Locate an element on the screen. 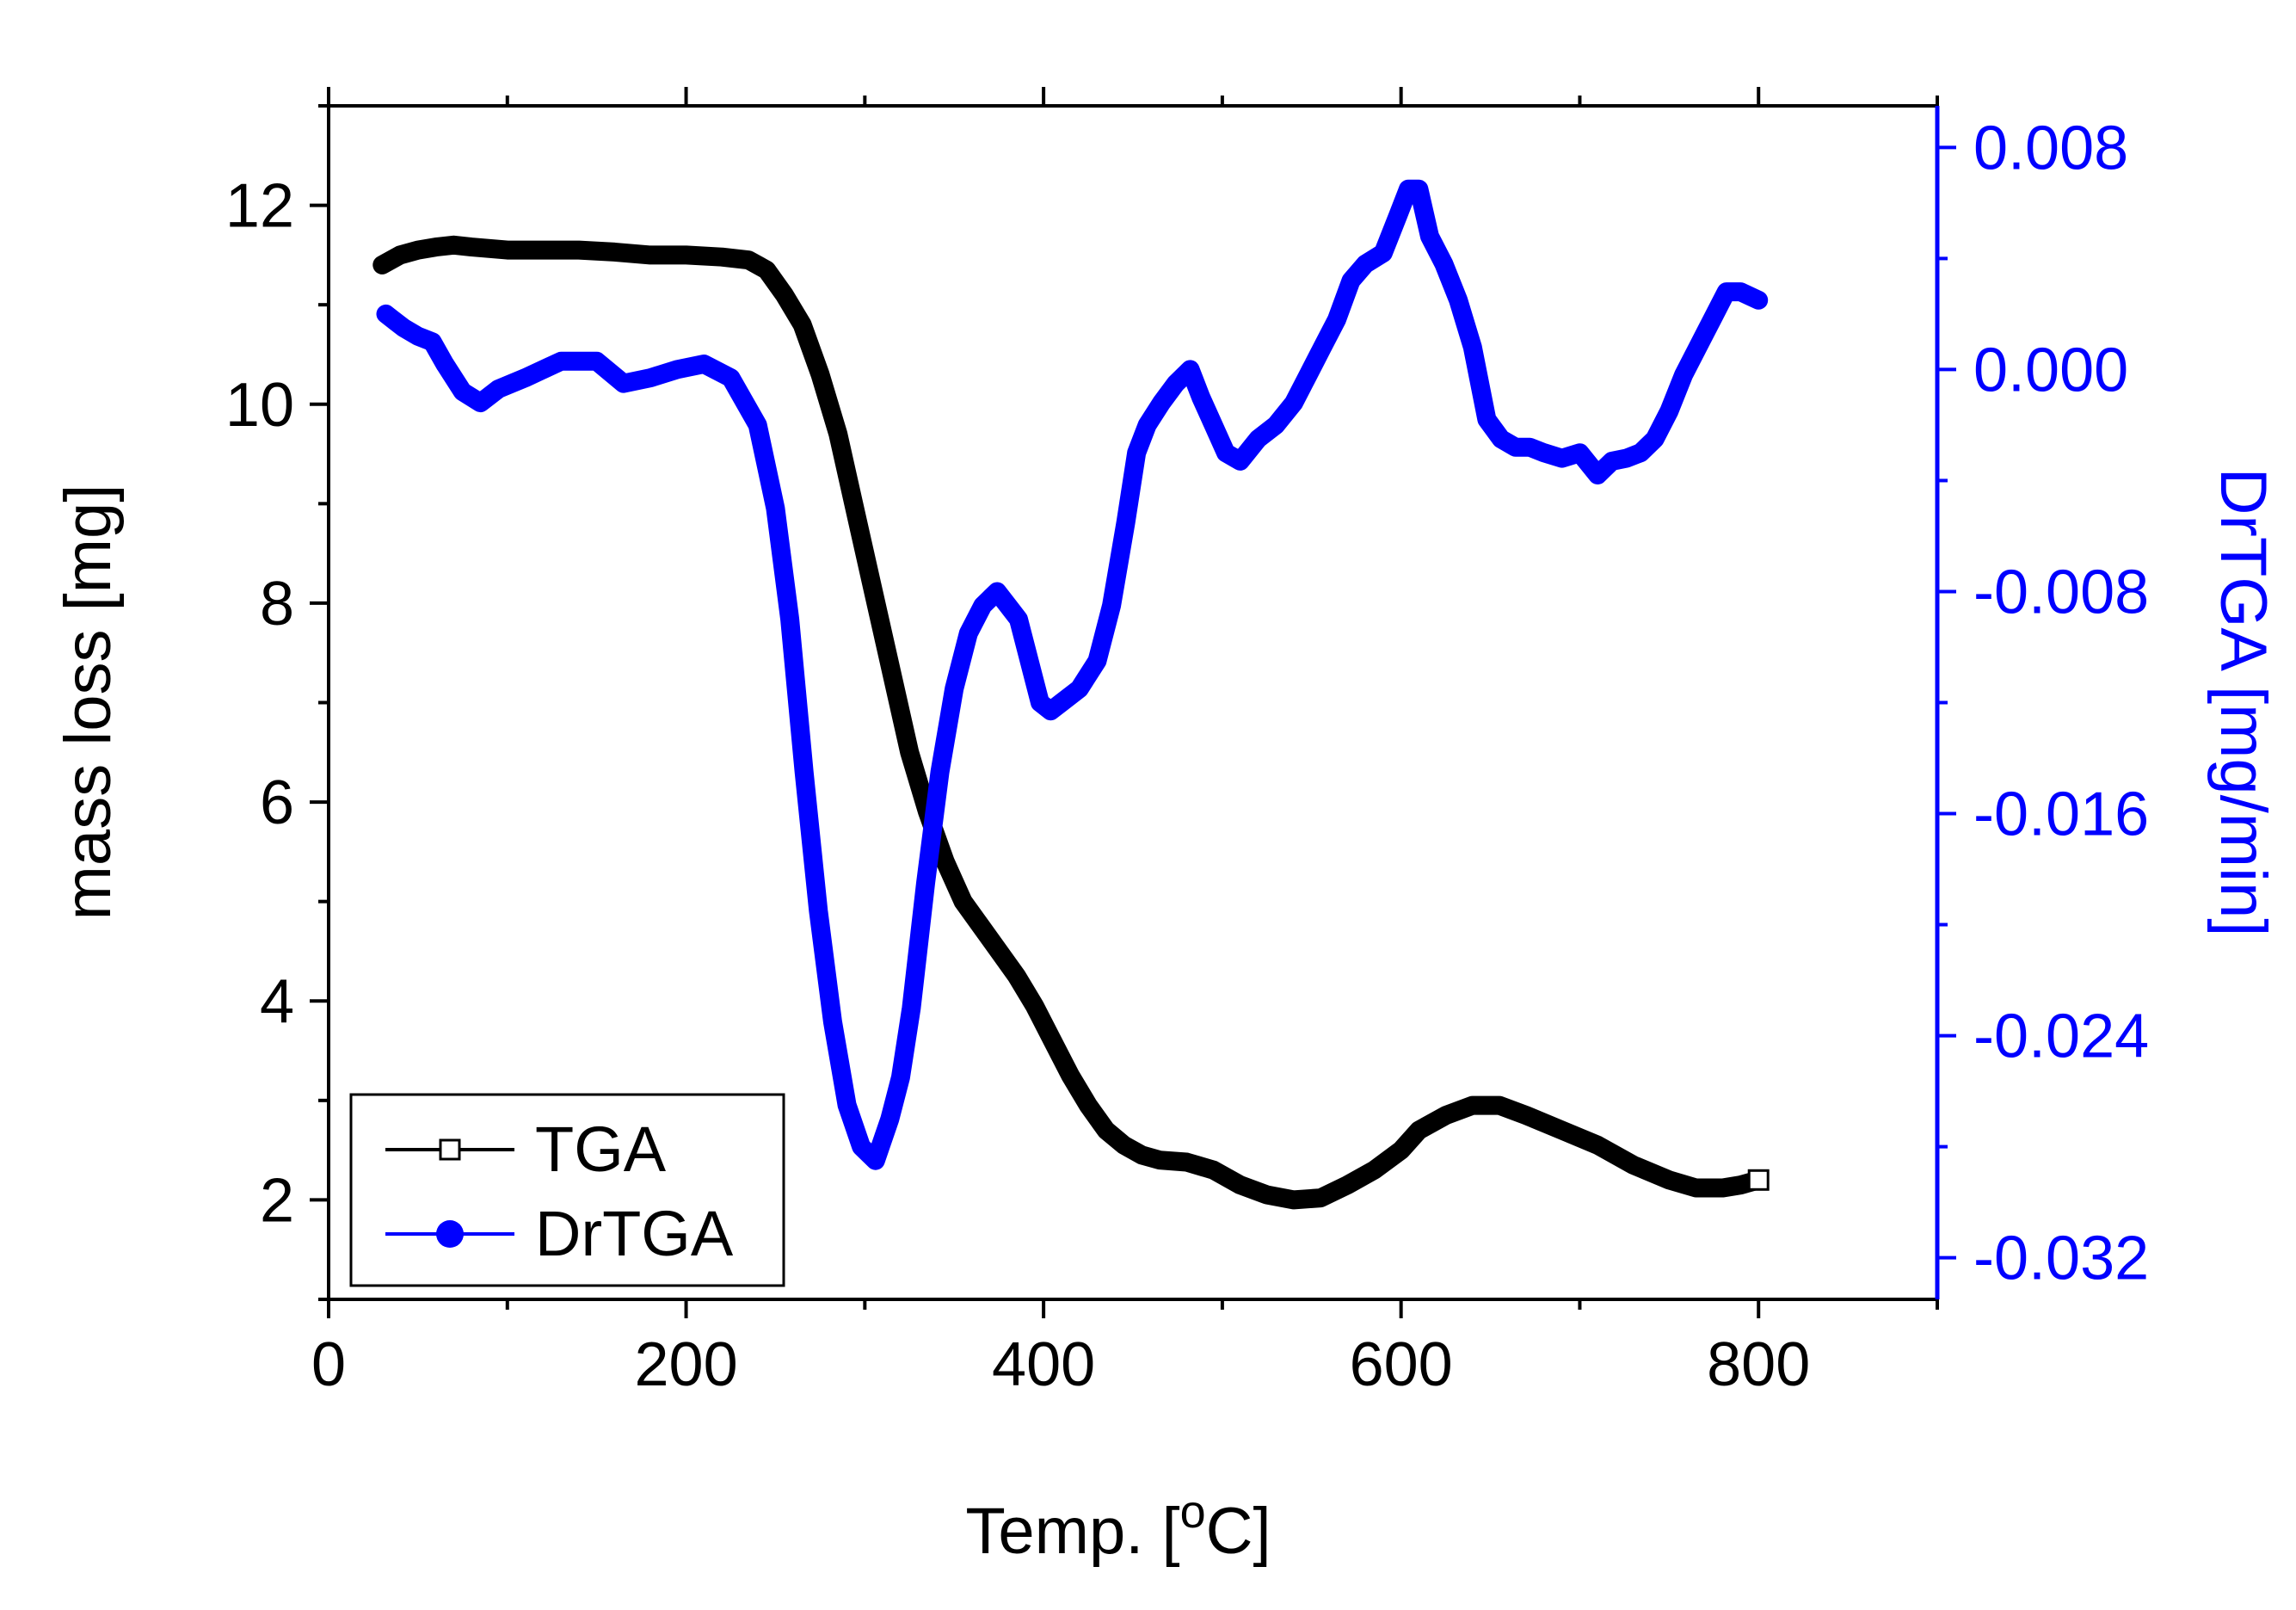 This screenshot has width=2296, height=1610. x-axis-label-superscript: o is located at coordinates (1193, 1512).